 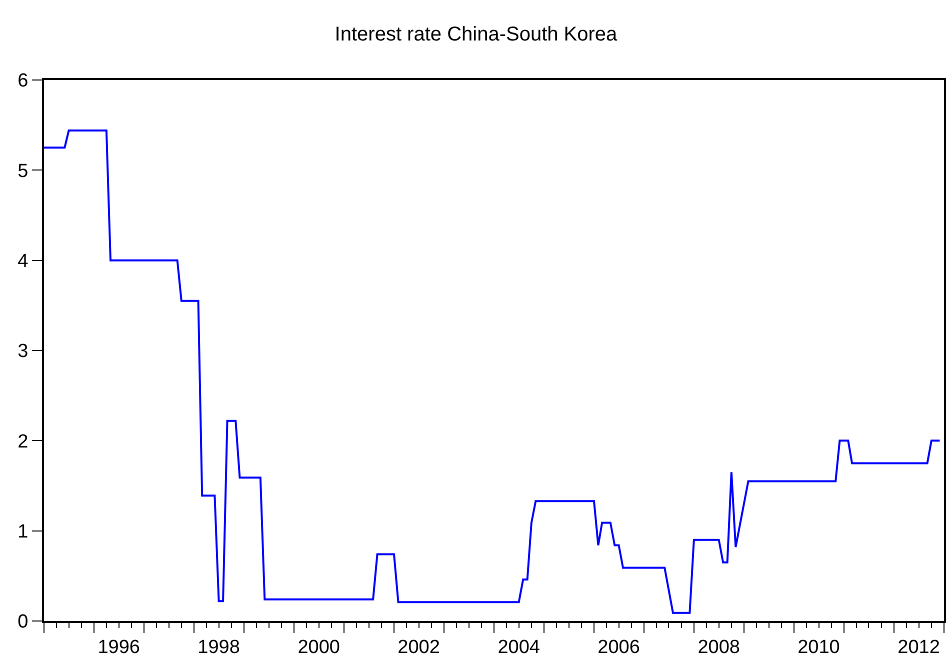 What do you see at coordinates (519, 647) in the screenshot?
I see `x-tick-label: 2004` at bounding box center [519, 647].